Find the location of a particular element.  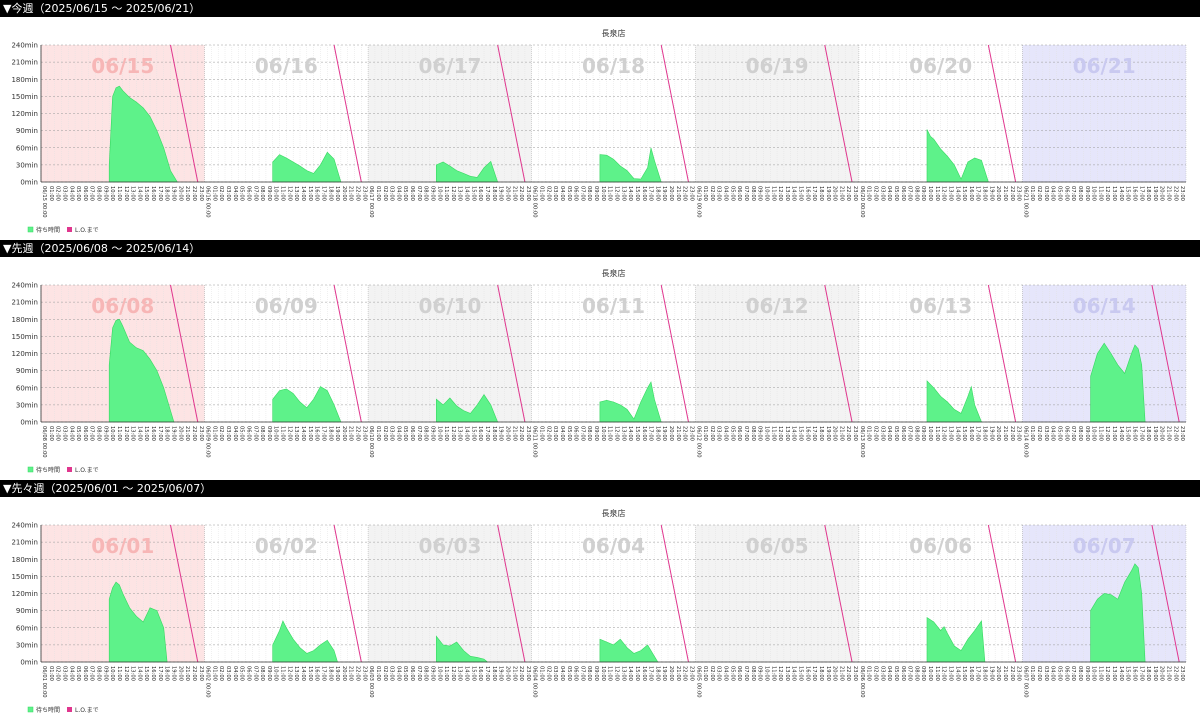

week-header: ▼先週（2025/06/08 ～ 2025/06/14） is located at coordinates (600, 248).